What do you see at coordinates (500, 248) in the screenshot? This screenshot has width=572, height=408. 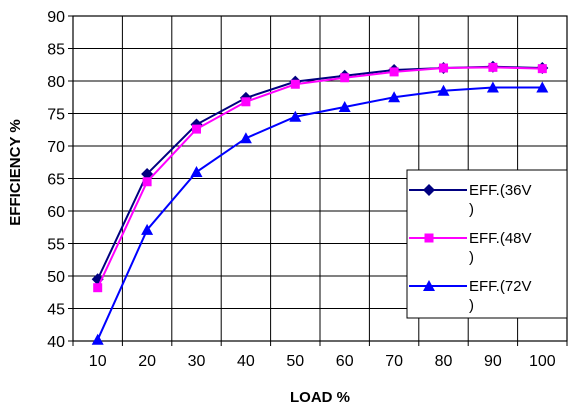 I see `legend-label: EFF.(48V)` at bounding box center [500, 248].